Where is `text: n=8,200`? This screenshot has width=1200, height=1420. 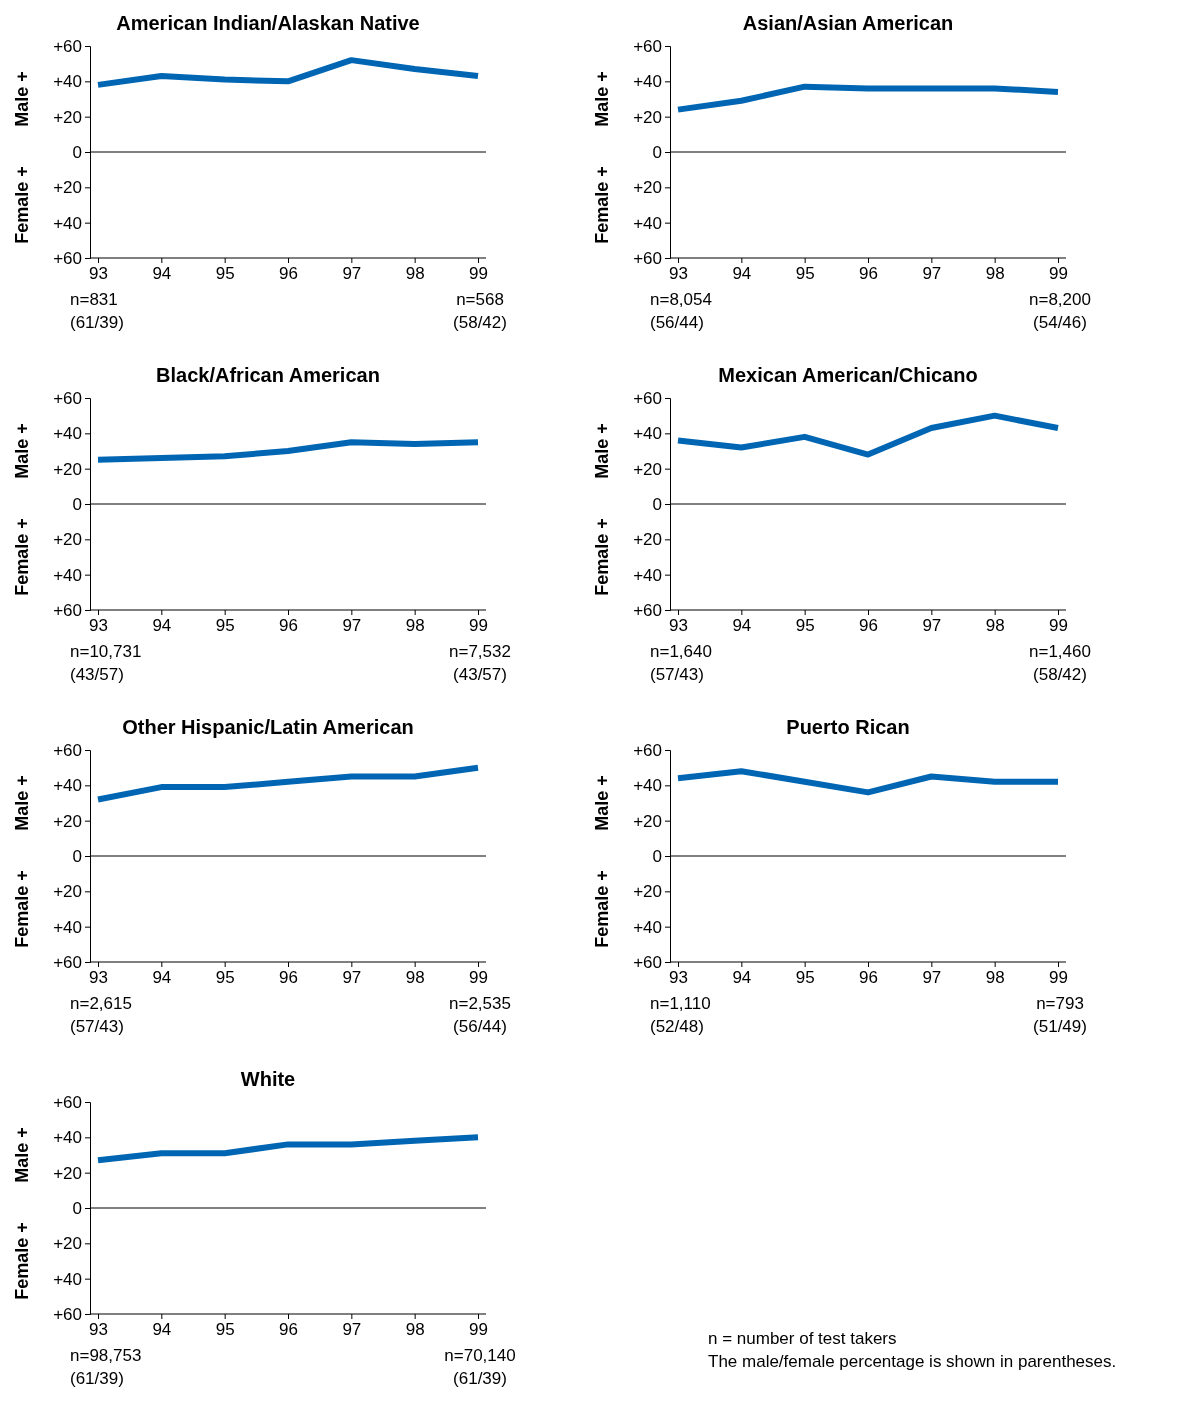 text: n=8,200 is located at coordinates (1060, 299).